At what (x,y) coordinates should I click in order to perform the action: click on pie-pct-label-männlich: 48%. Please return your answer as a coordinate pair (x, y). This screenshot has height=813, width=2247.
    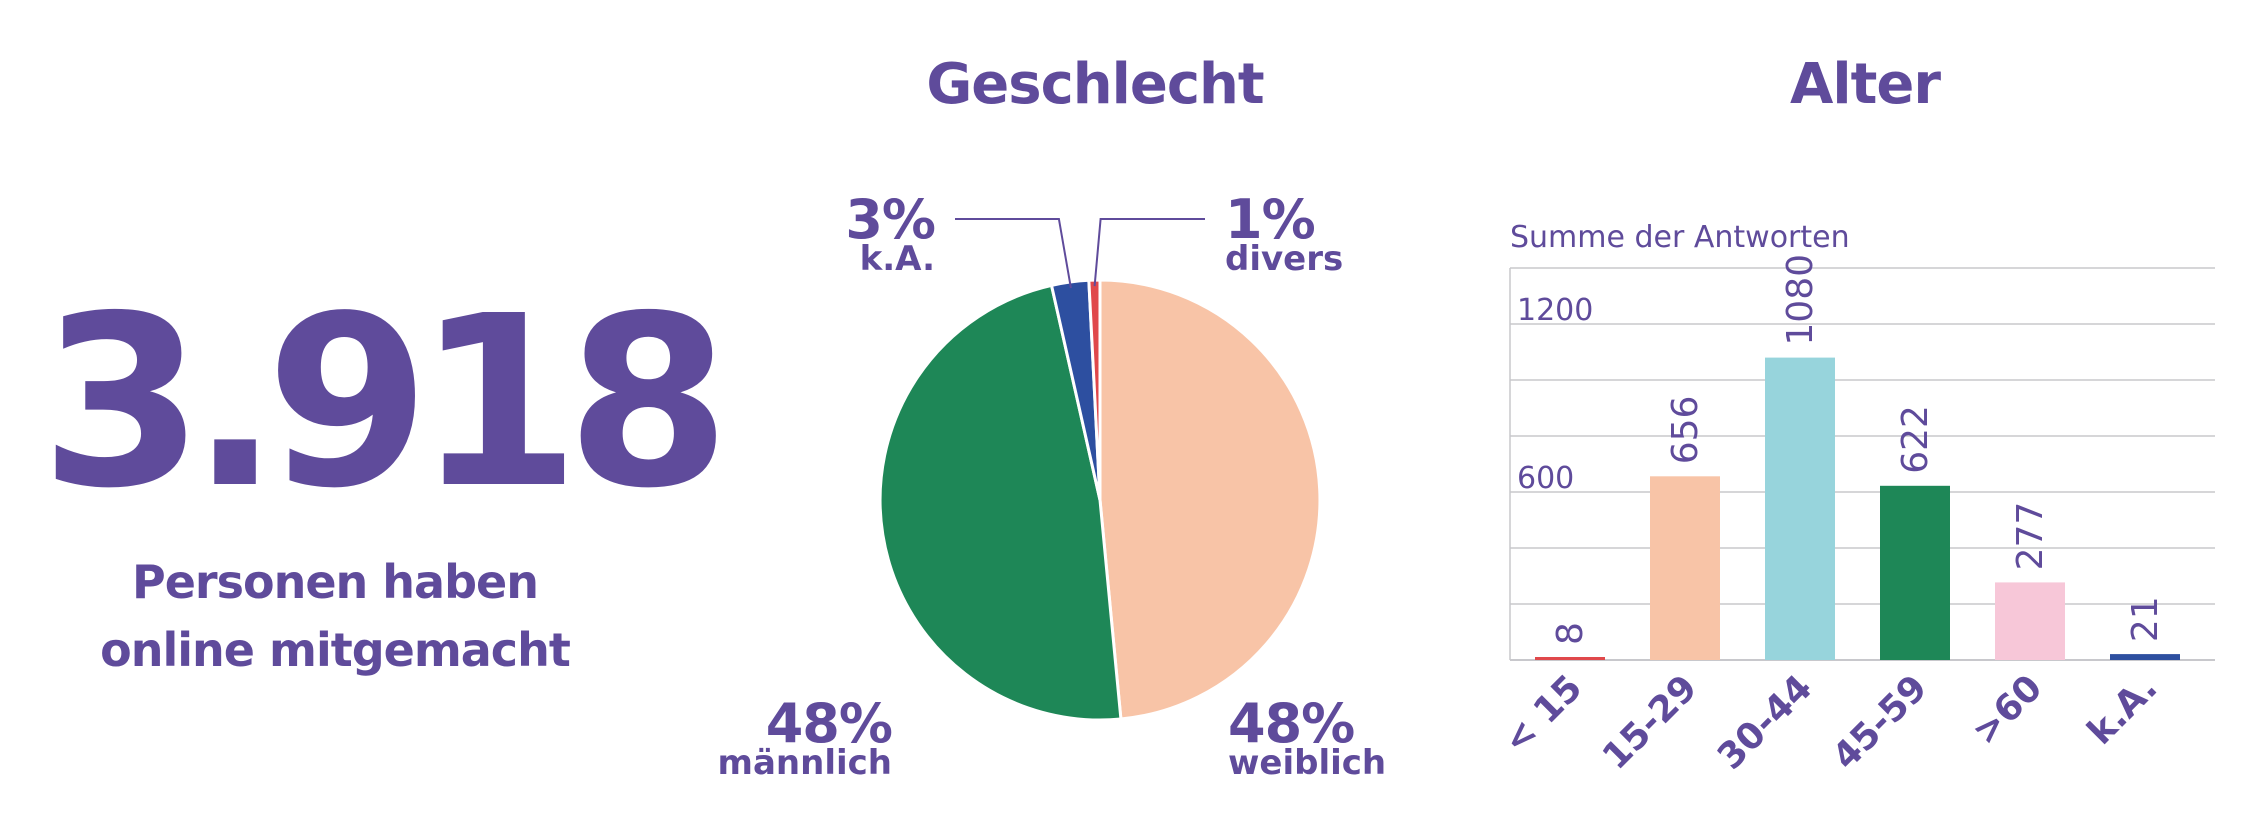
    Looking at the image, I should click on (829, 723).